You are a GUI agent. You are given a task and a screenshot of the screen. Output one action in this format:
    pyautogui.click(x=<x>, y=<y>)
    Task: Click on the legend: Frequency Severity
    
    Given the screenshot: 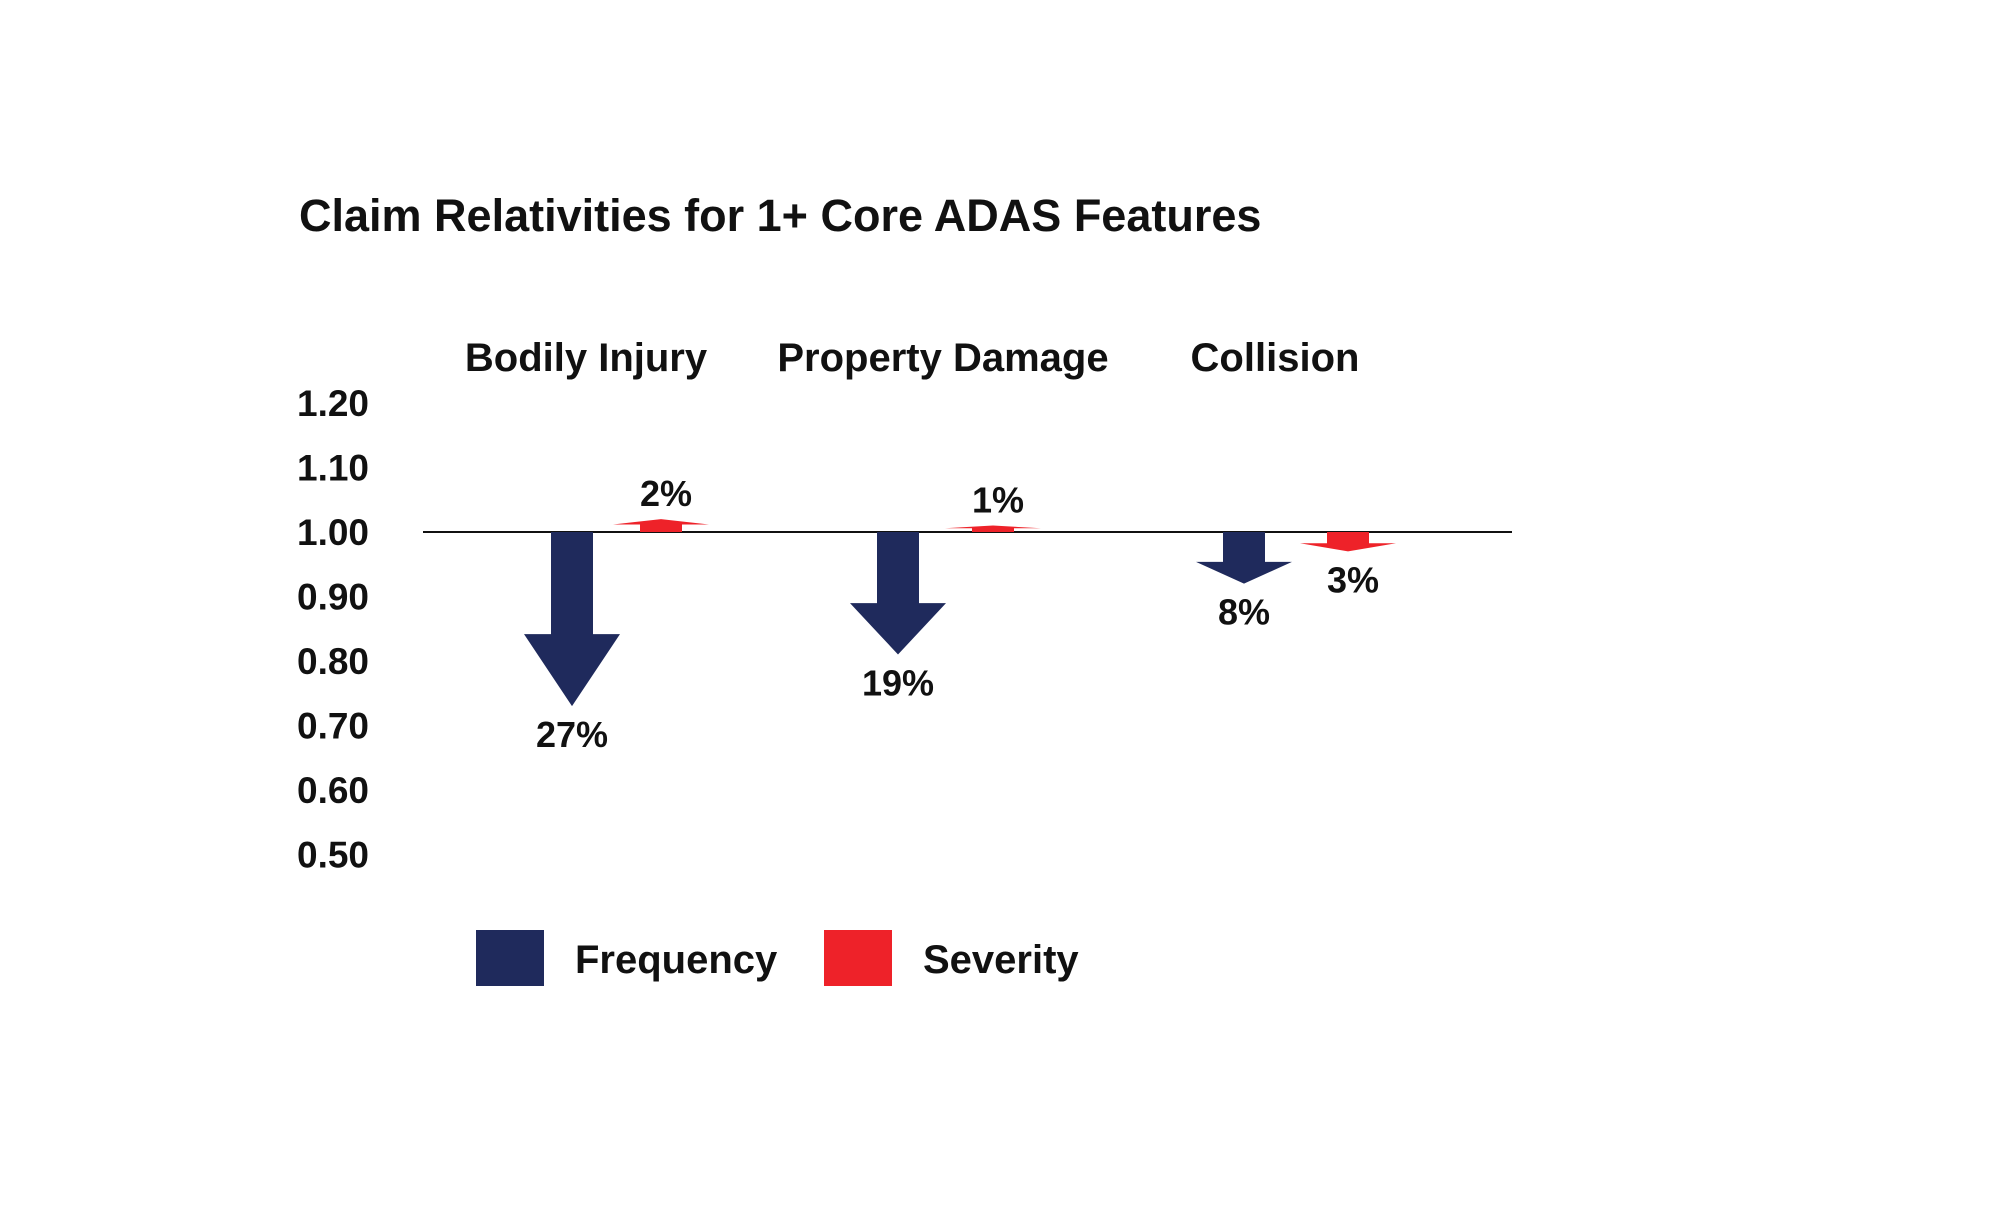 What is the action you would take?
    pyautogui.click(x=777, y=958)
    